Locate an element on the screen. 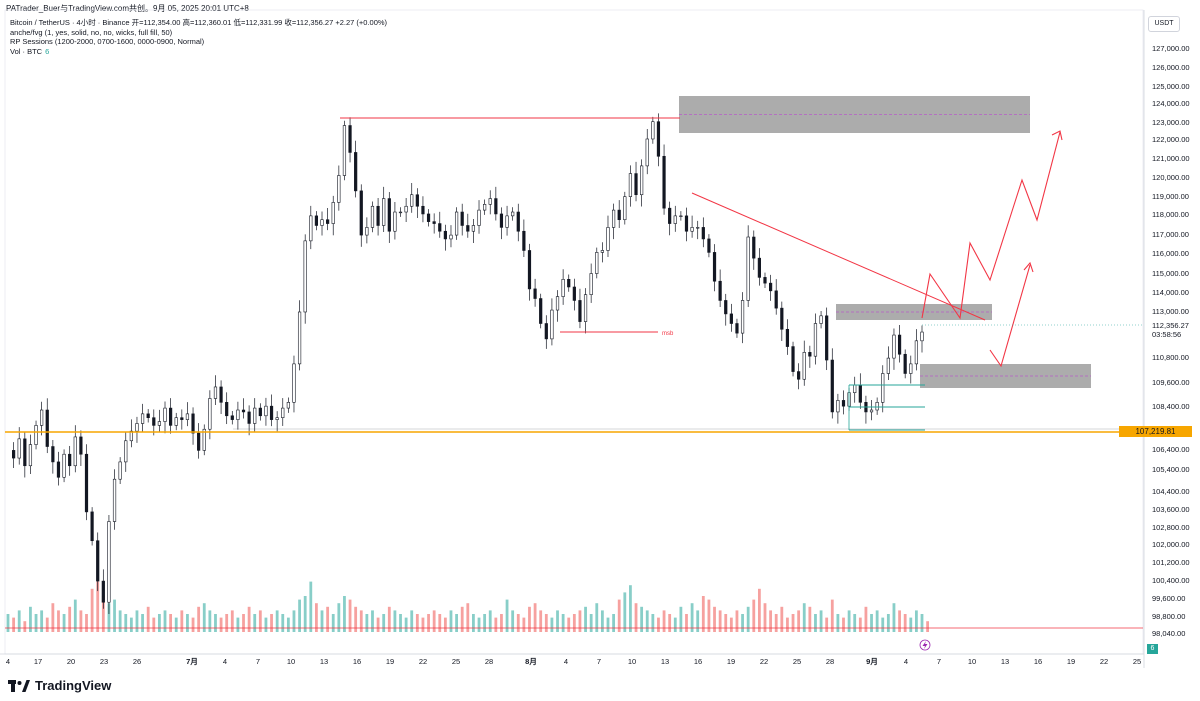 The width and height of the screenshot is (1200, 701). tradingview-logo: TradingView is located at coordinates (59, 685).